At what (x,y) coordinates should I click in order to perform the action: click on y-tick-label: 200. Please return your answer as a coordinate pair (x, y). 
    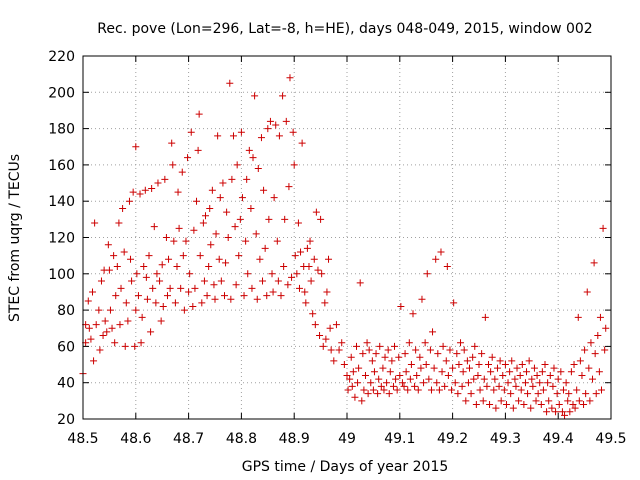
    Looking at the image, I should click on (61, 93).